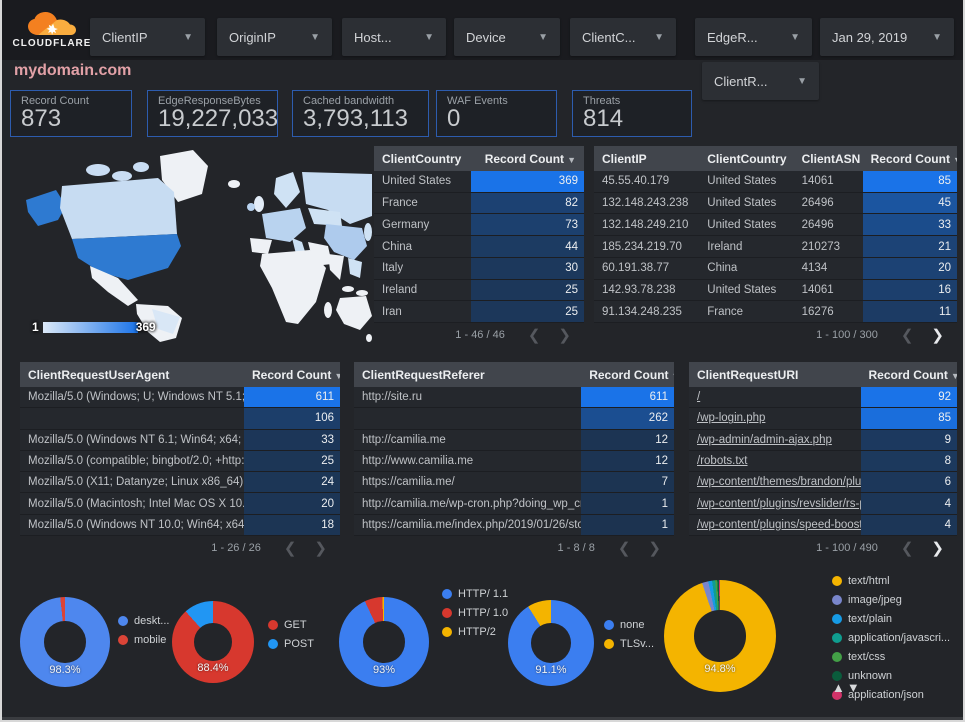 The width and height of the screenshot is (965, 722). I want to click on filter-chip-edger: EdgeR... ▼, so click(753, 37).